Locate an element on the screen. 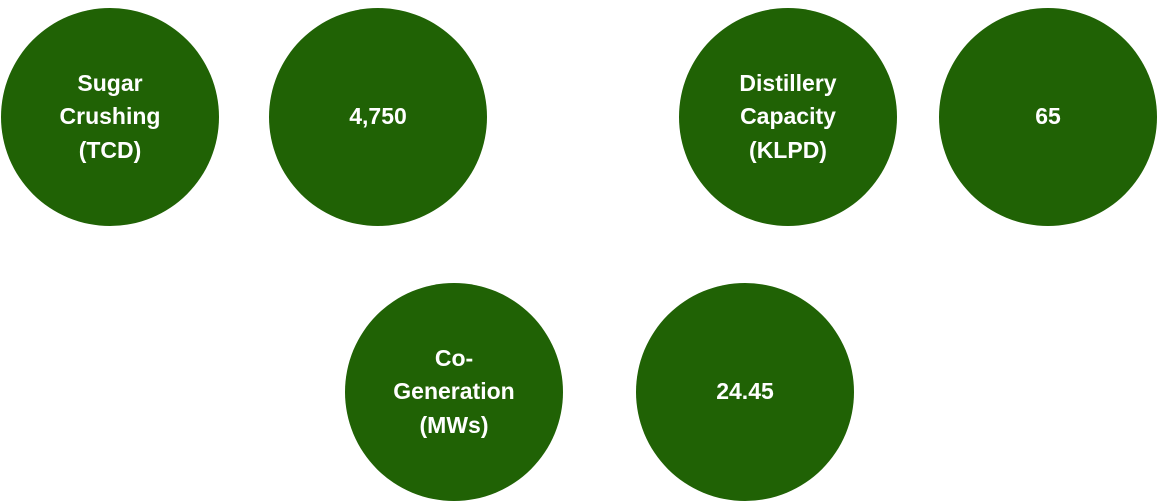 Image resolution: width=1157 pixels, height=501 pixels. stat-label: Sugar Crushing (TCD) is located at coordinates (110, 116).